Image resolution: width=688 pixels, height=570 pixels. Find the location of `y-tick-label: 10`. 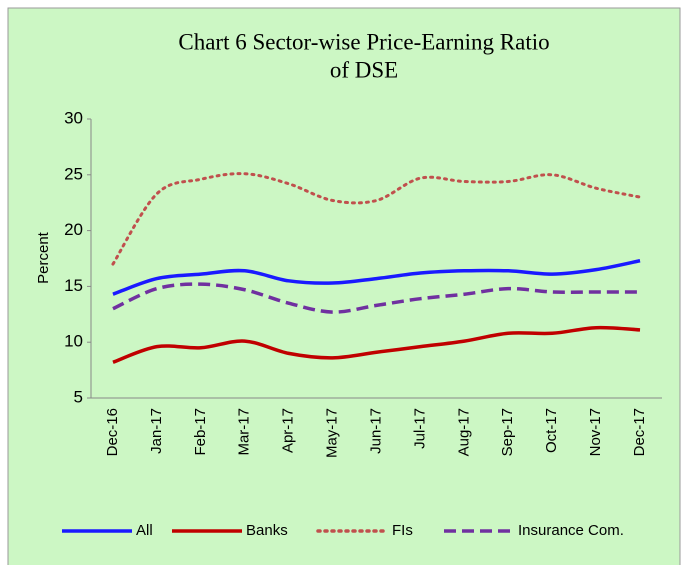

y-tick-label: 10 is located at coordinates (73, 341).